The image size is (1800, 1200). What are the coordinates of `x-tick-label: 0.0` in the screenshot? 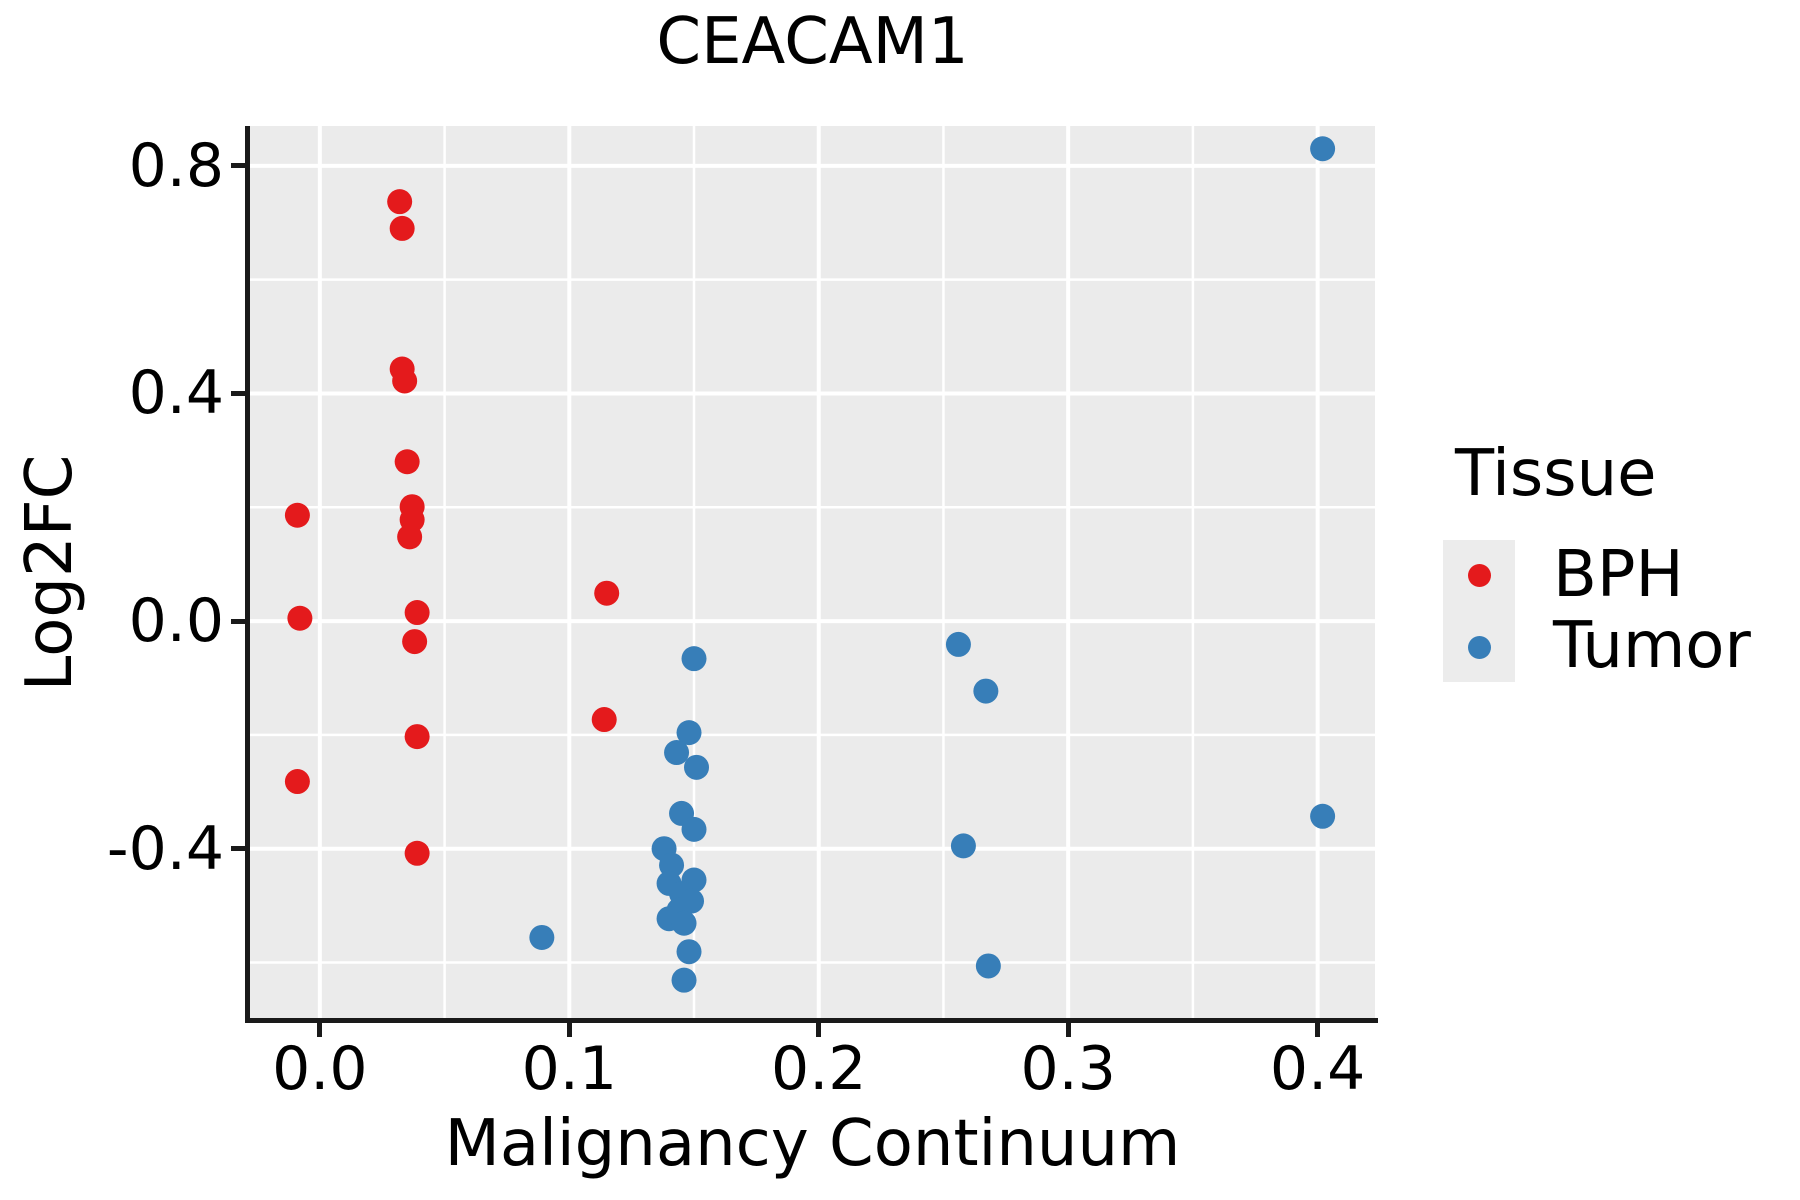 It's located at (320, 1069).